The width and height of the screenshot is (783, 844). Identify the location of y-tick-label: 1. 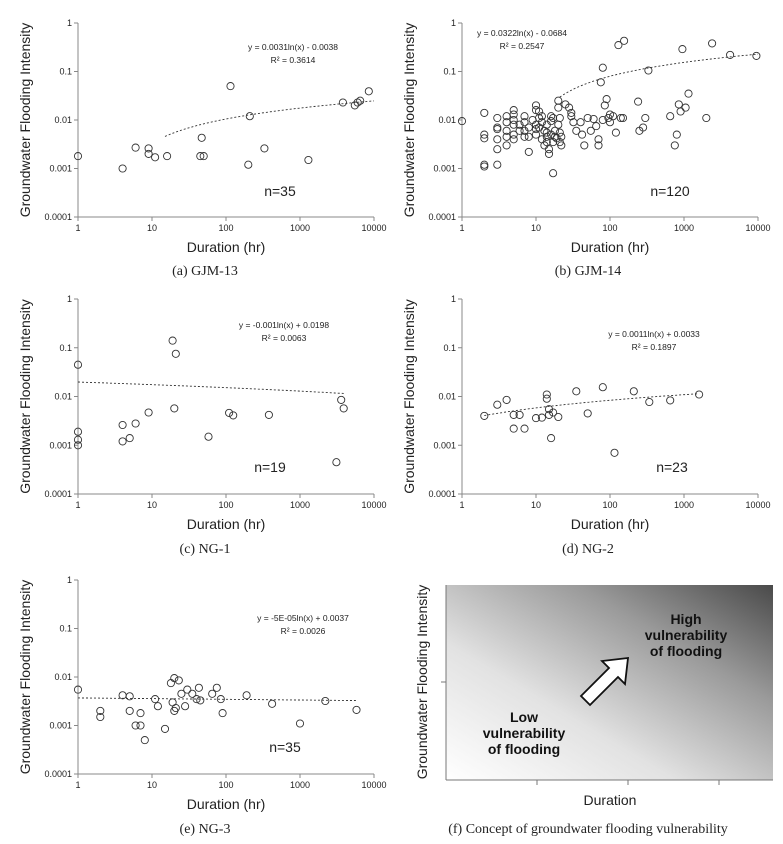
(69, 580).